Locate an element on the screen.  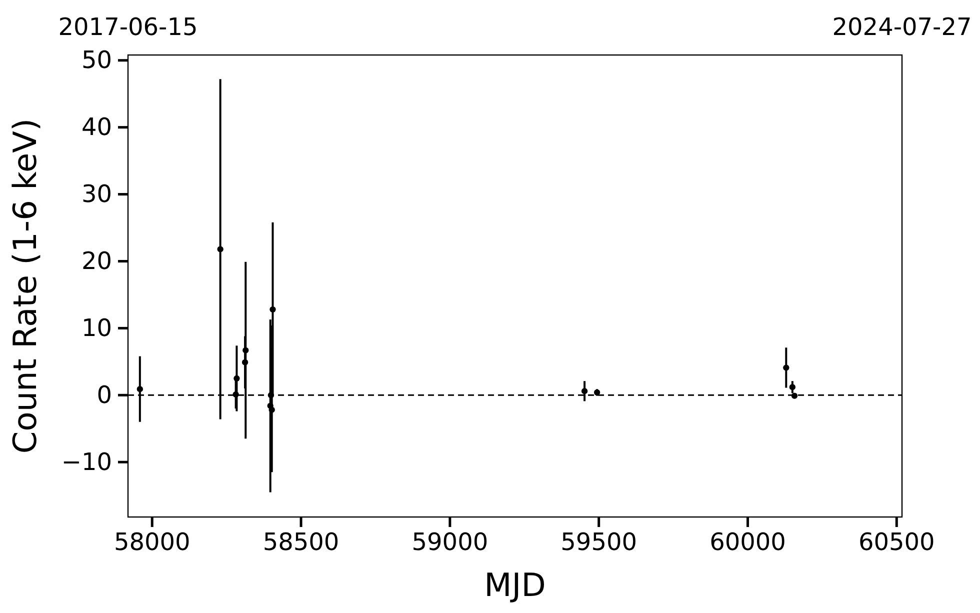
x-axis-title: MJD is located at coordinates (515, 585).